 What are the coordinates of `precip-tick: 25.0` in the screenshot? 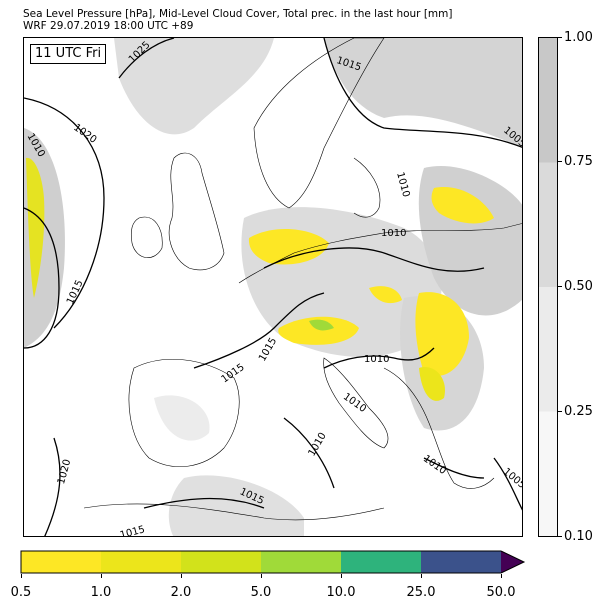 It's located at (421, 589).